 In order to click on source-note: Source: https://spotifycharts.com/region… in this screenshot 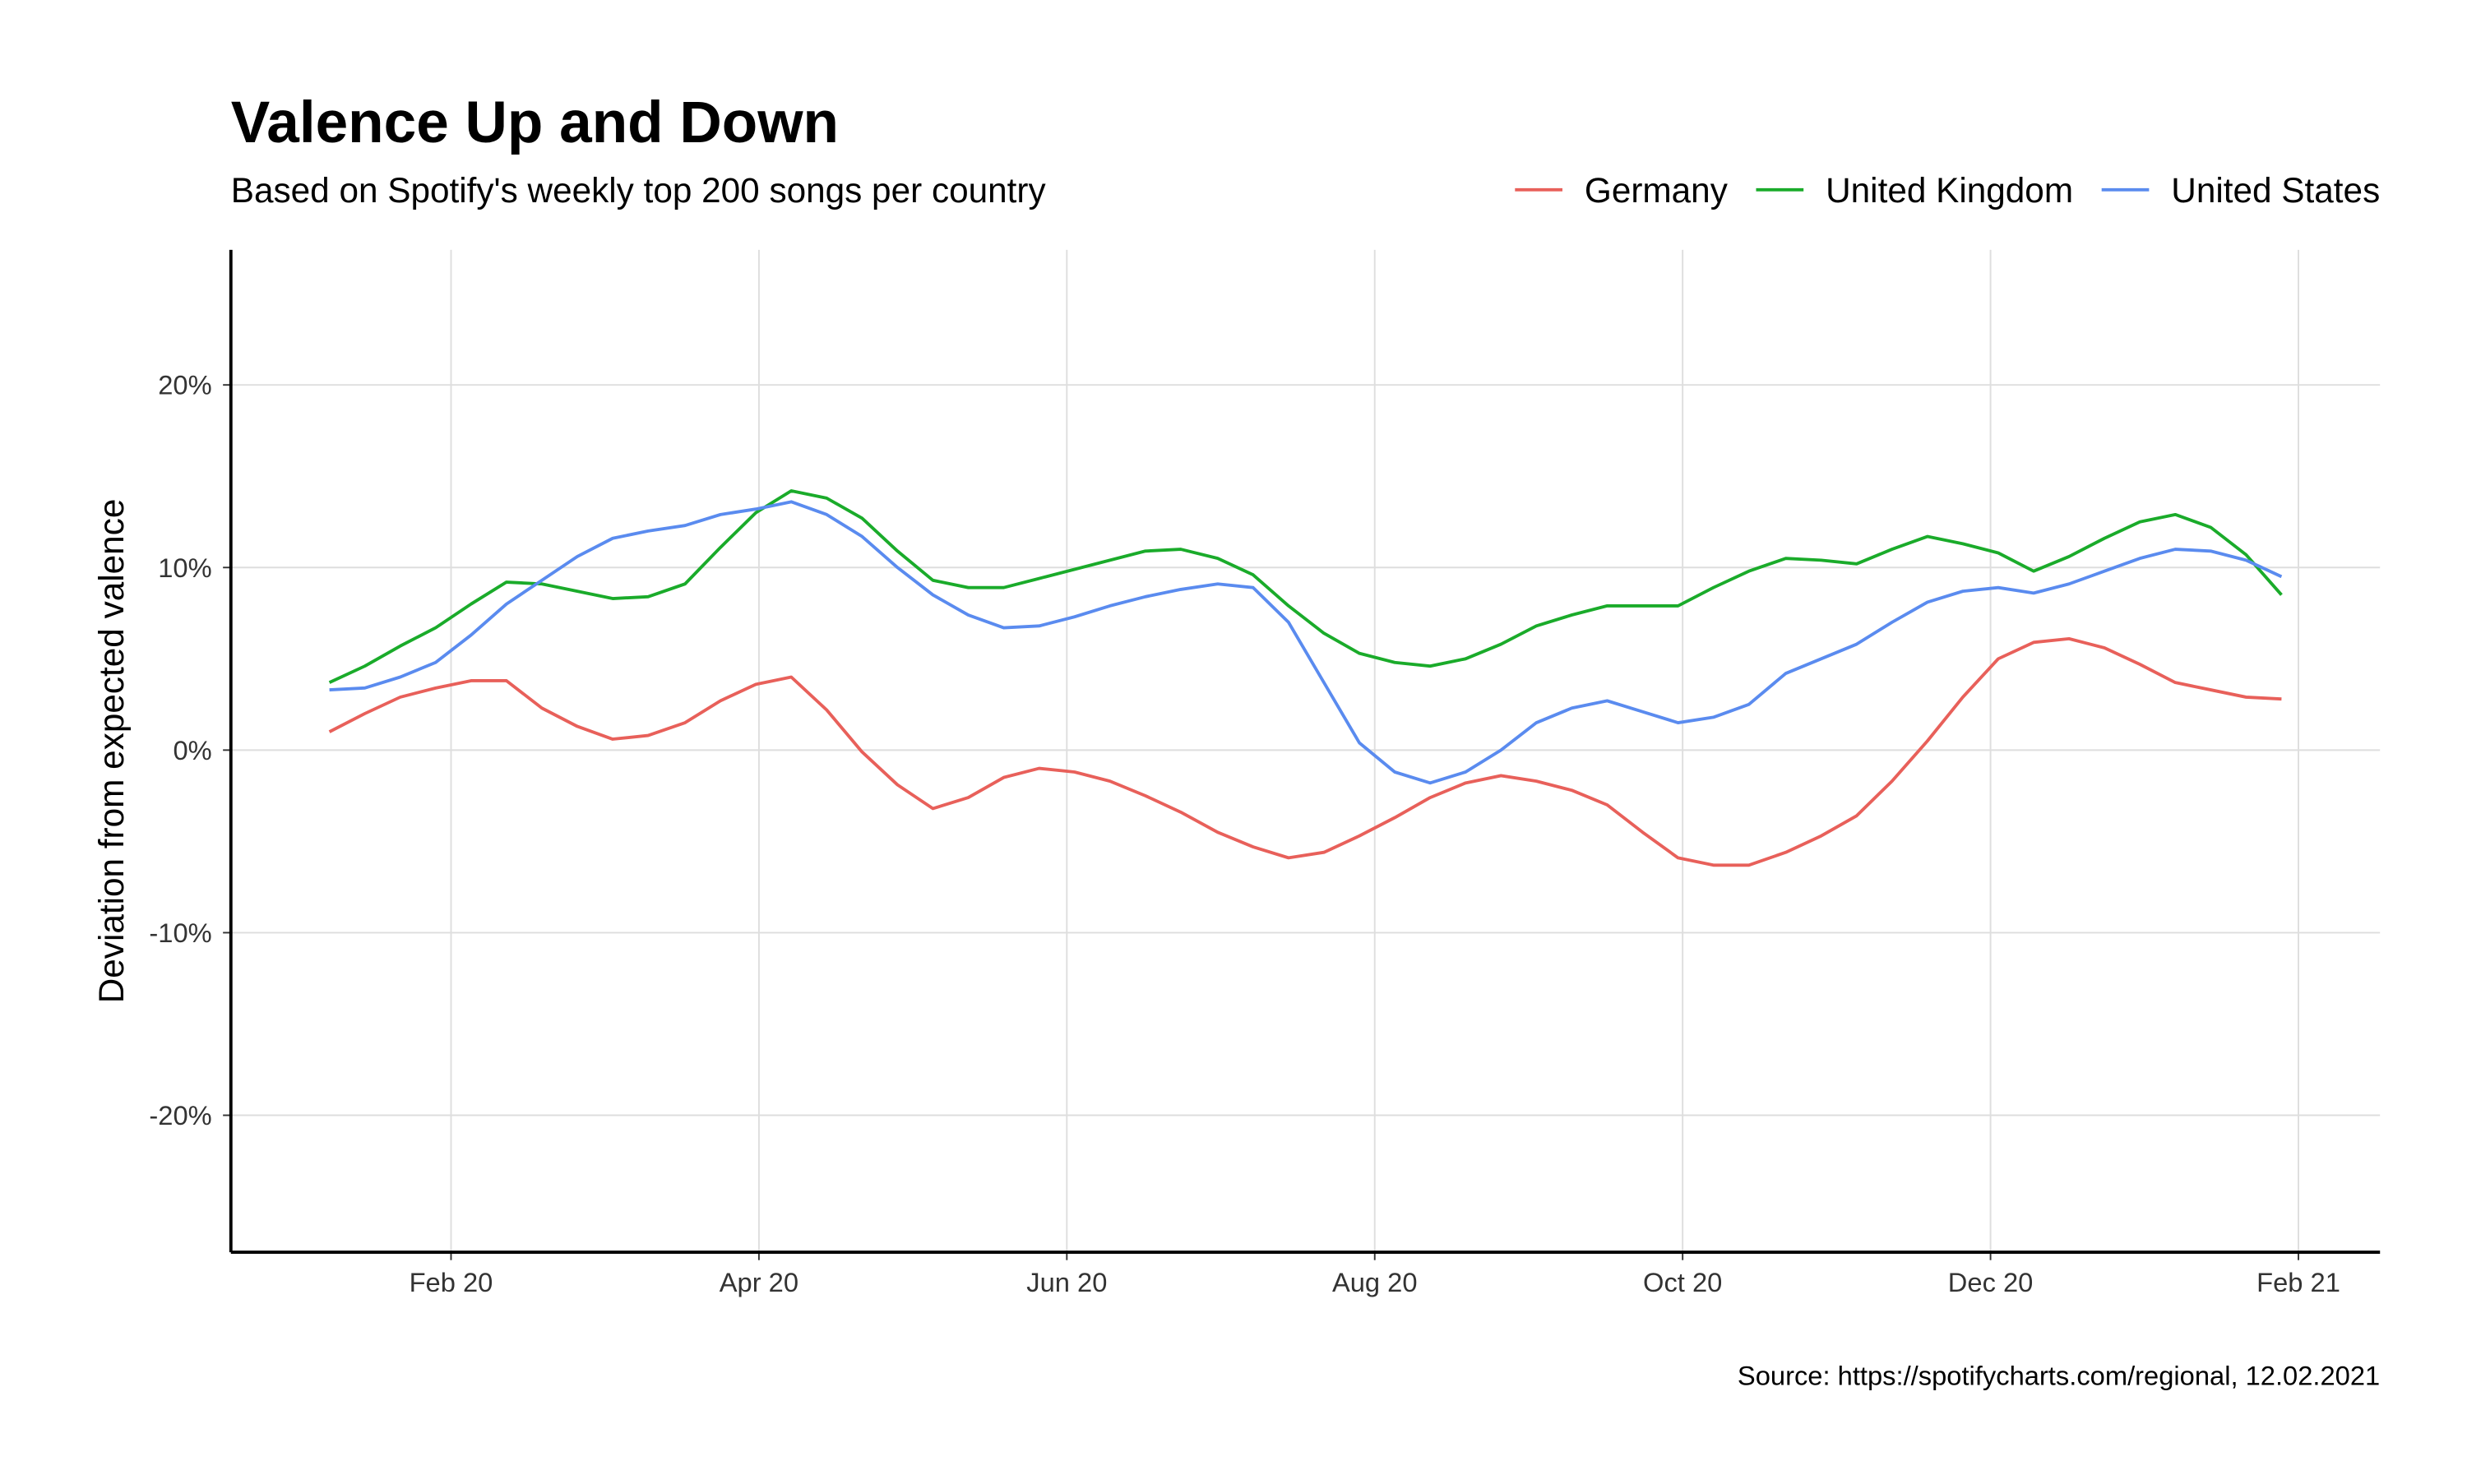, I will do `click(2059, 1376)`.